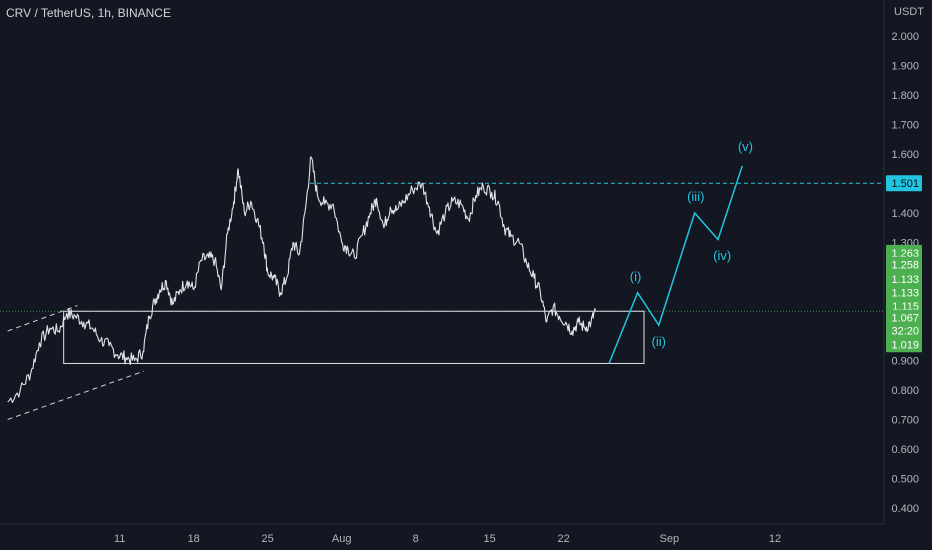  I want to click on price-badge-value: 1.501, so click(905, 184).